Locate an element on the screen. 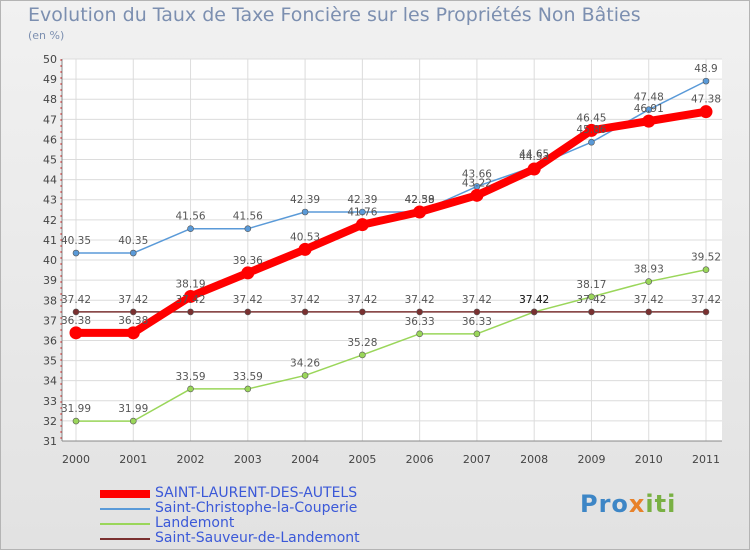  data-label-saint-laurent: 40.53 is located at coordinates (305, 237).